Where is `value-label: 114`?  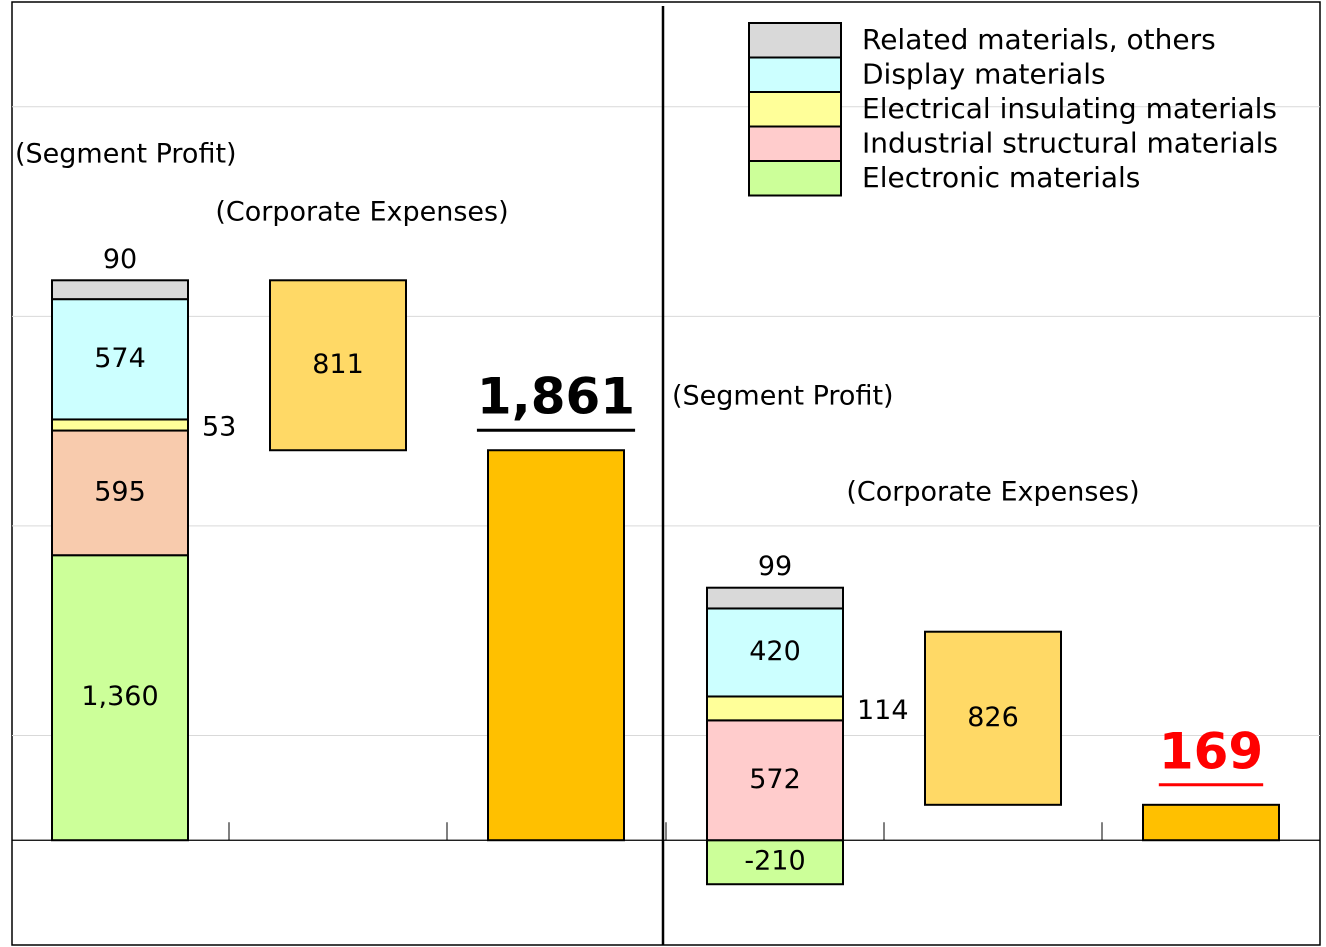
value-label: 114 is located at coordinates (883, 710).